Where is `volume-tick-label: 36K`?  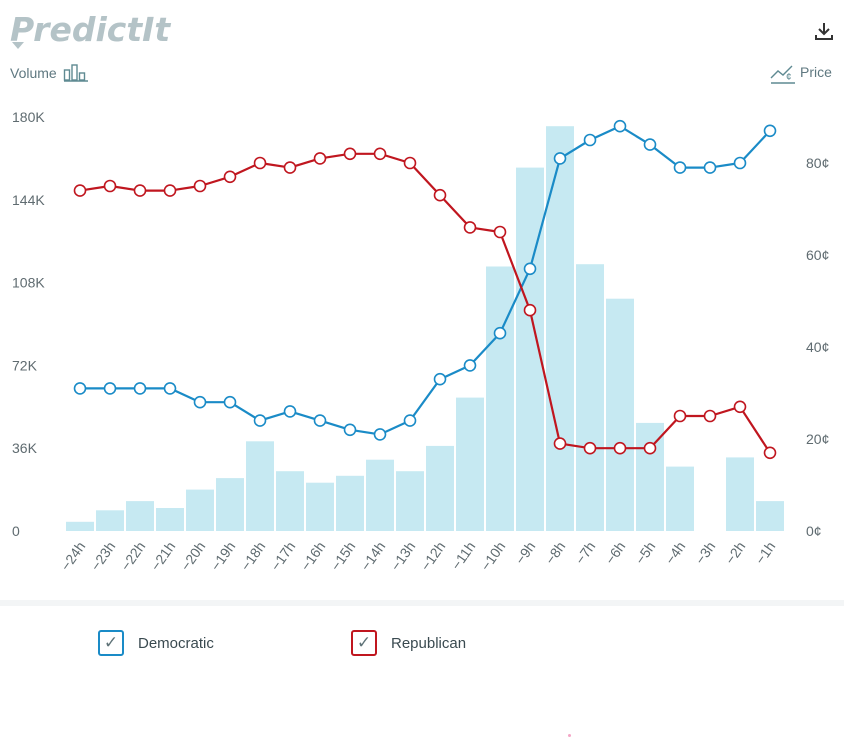
volume-tick-label: 36K is located at coordinates (25, 448).